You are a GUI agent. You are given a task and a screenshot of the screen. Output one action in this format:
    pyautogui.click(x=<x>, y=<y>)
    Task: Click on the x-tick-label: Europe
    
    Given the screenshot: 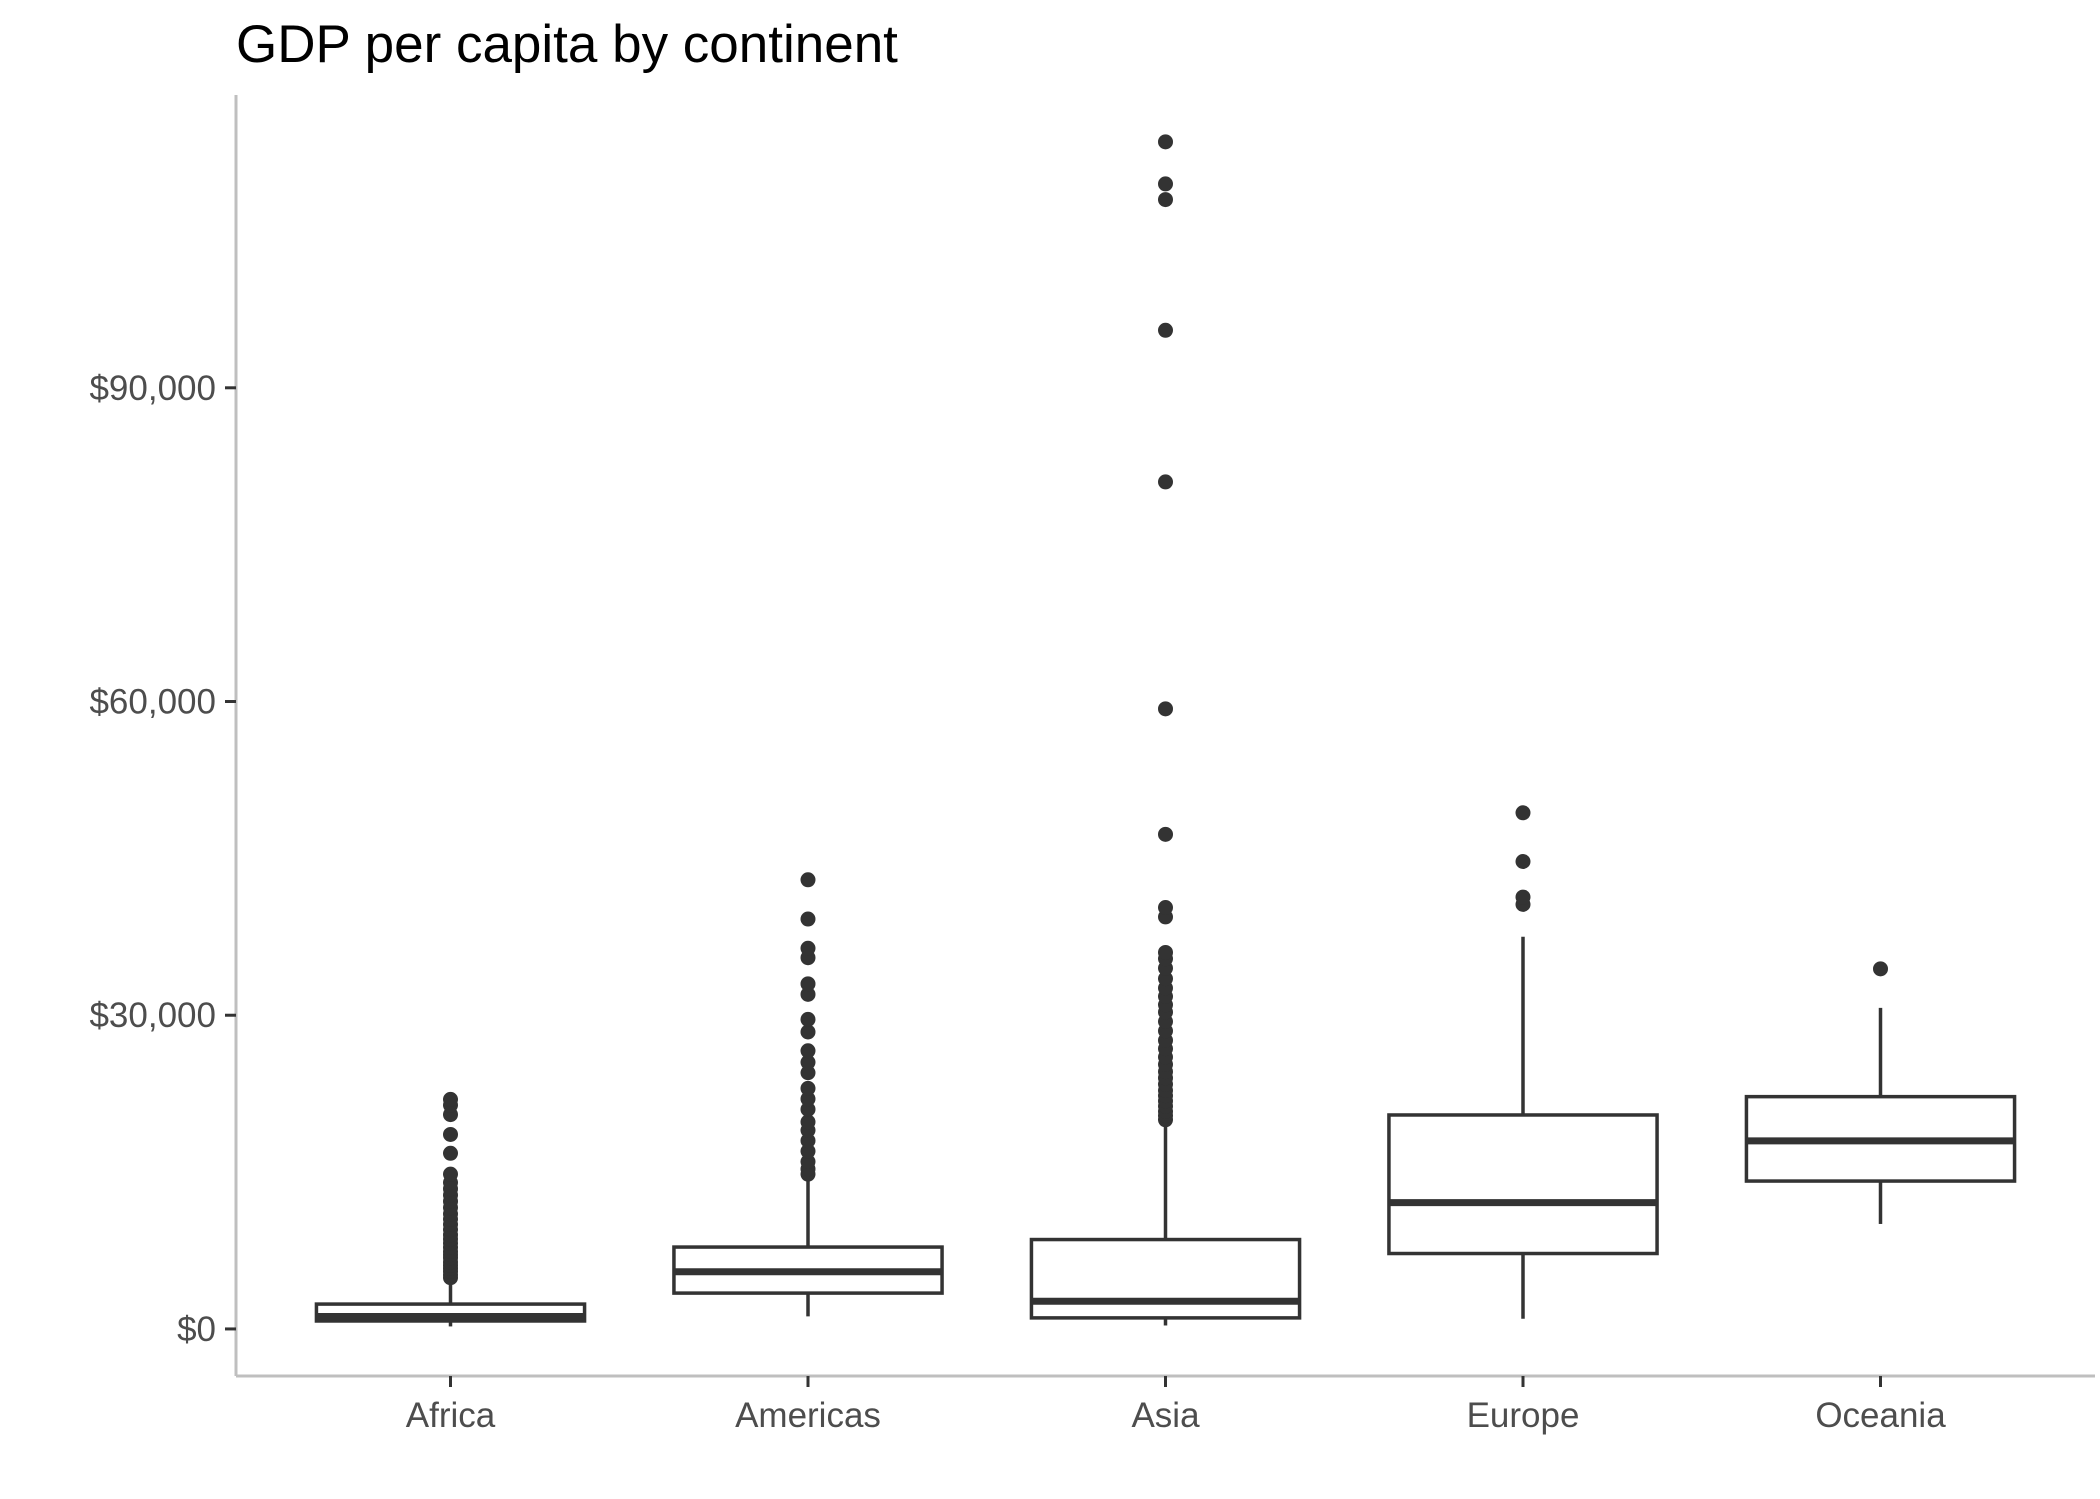 What is the action you would take?
    pyautogui.click(x=1523, y=1415)
    